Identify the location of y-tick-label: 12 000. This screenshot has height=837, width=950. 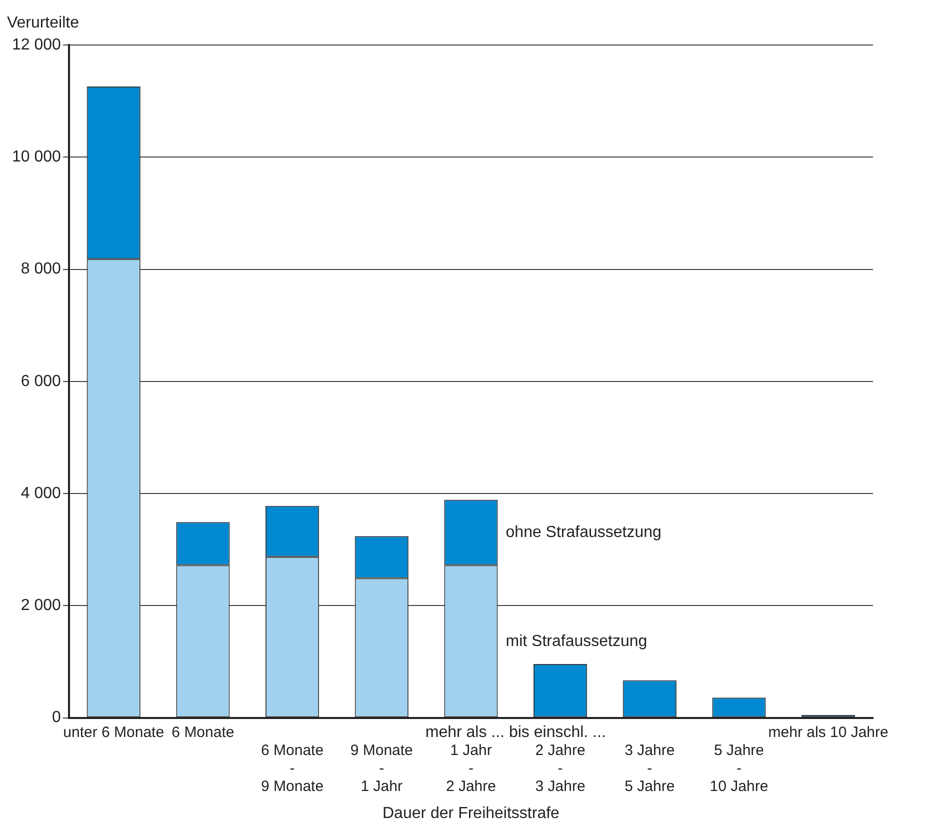
(37, 45).